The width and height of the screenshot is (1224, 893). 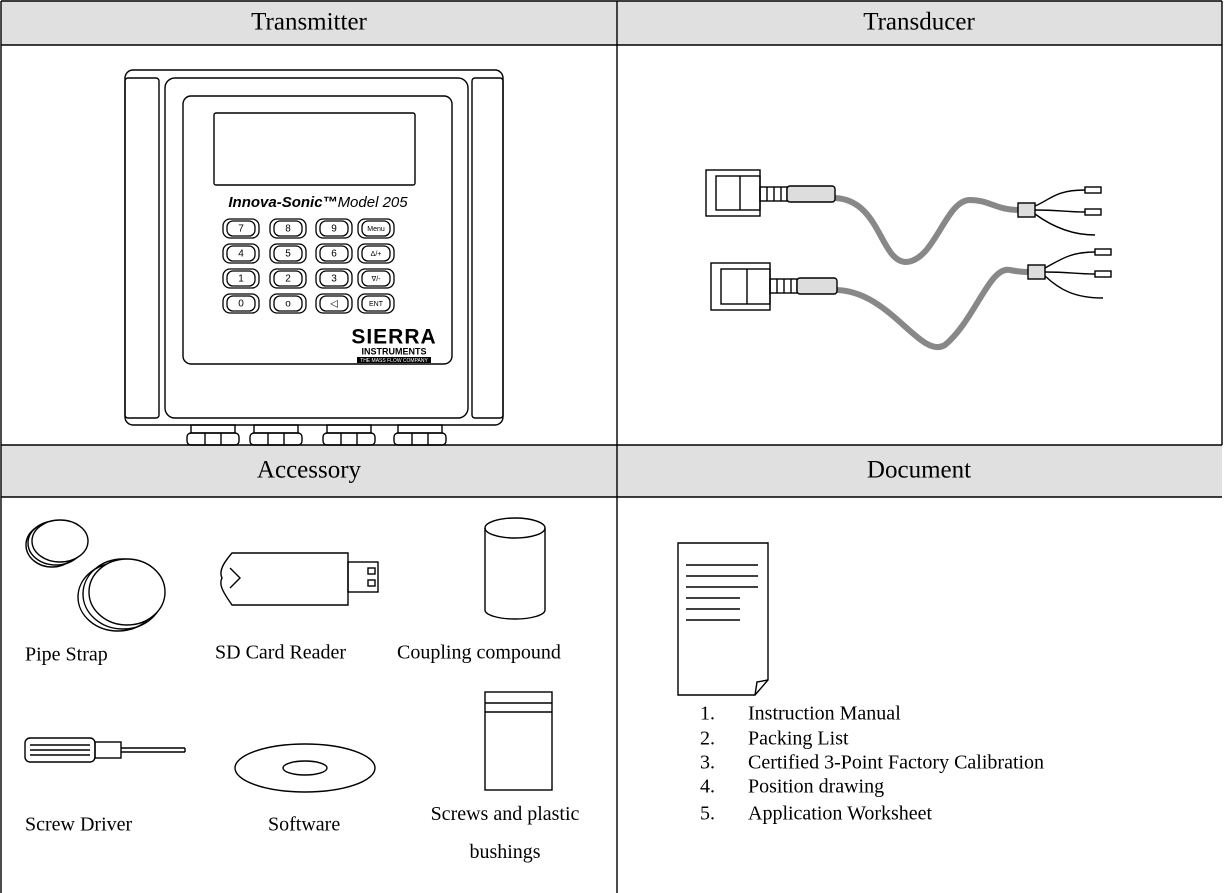 I want to click on transmitter-drawing, so click(x=314, y=257).